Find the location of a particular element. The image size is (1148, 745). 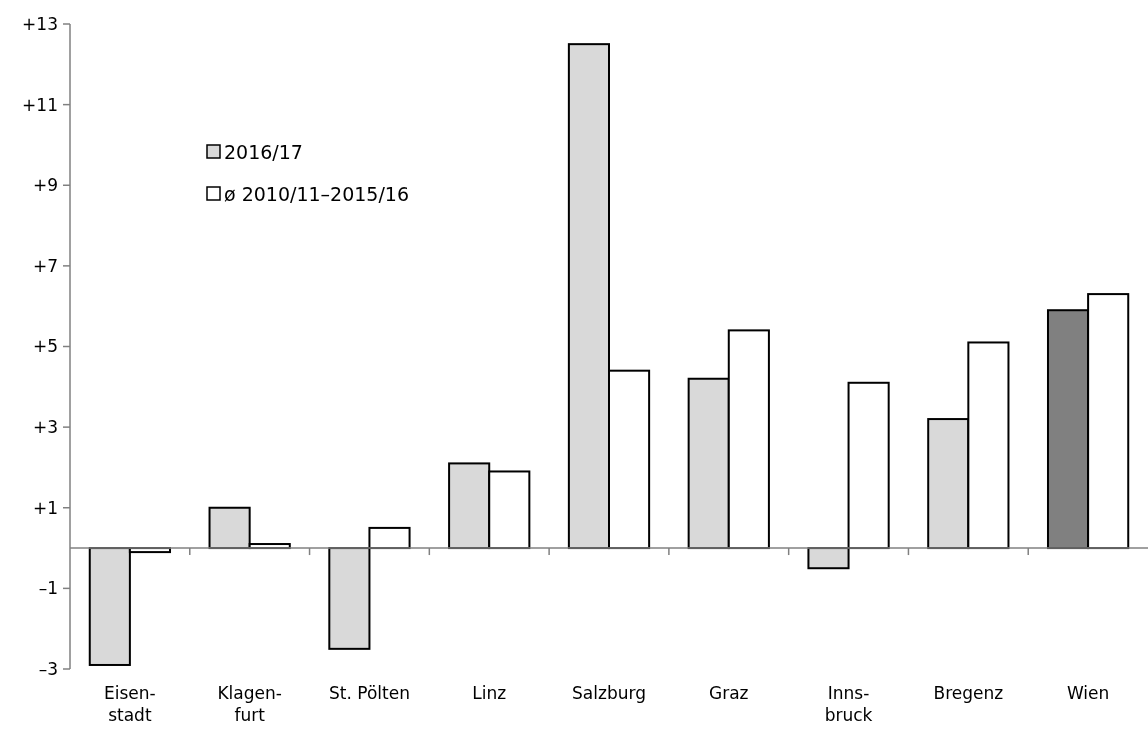

x-tick-label: Salzburg is located at coordinates (609, 693).